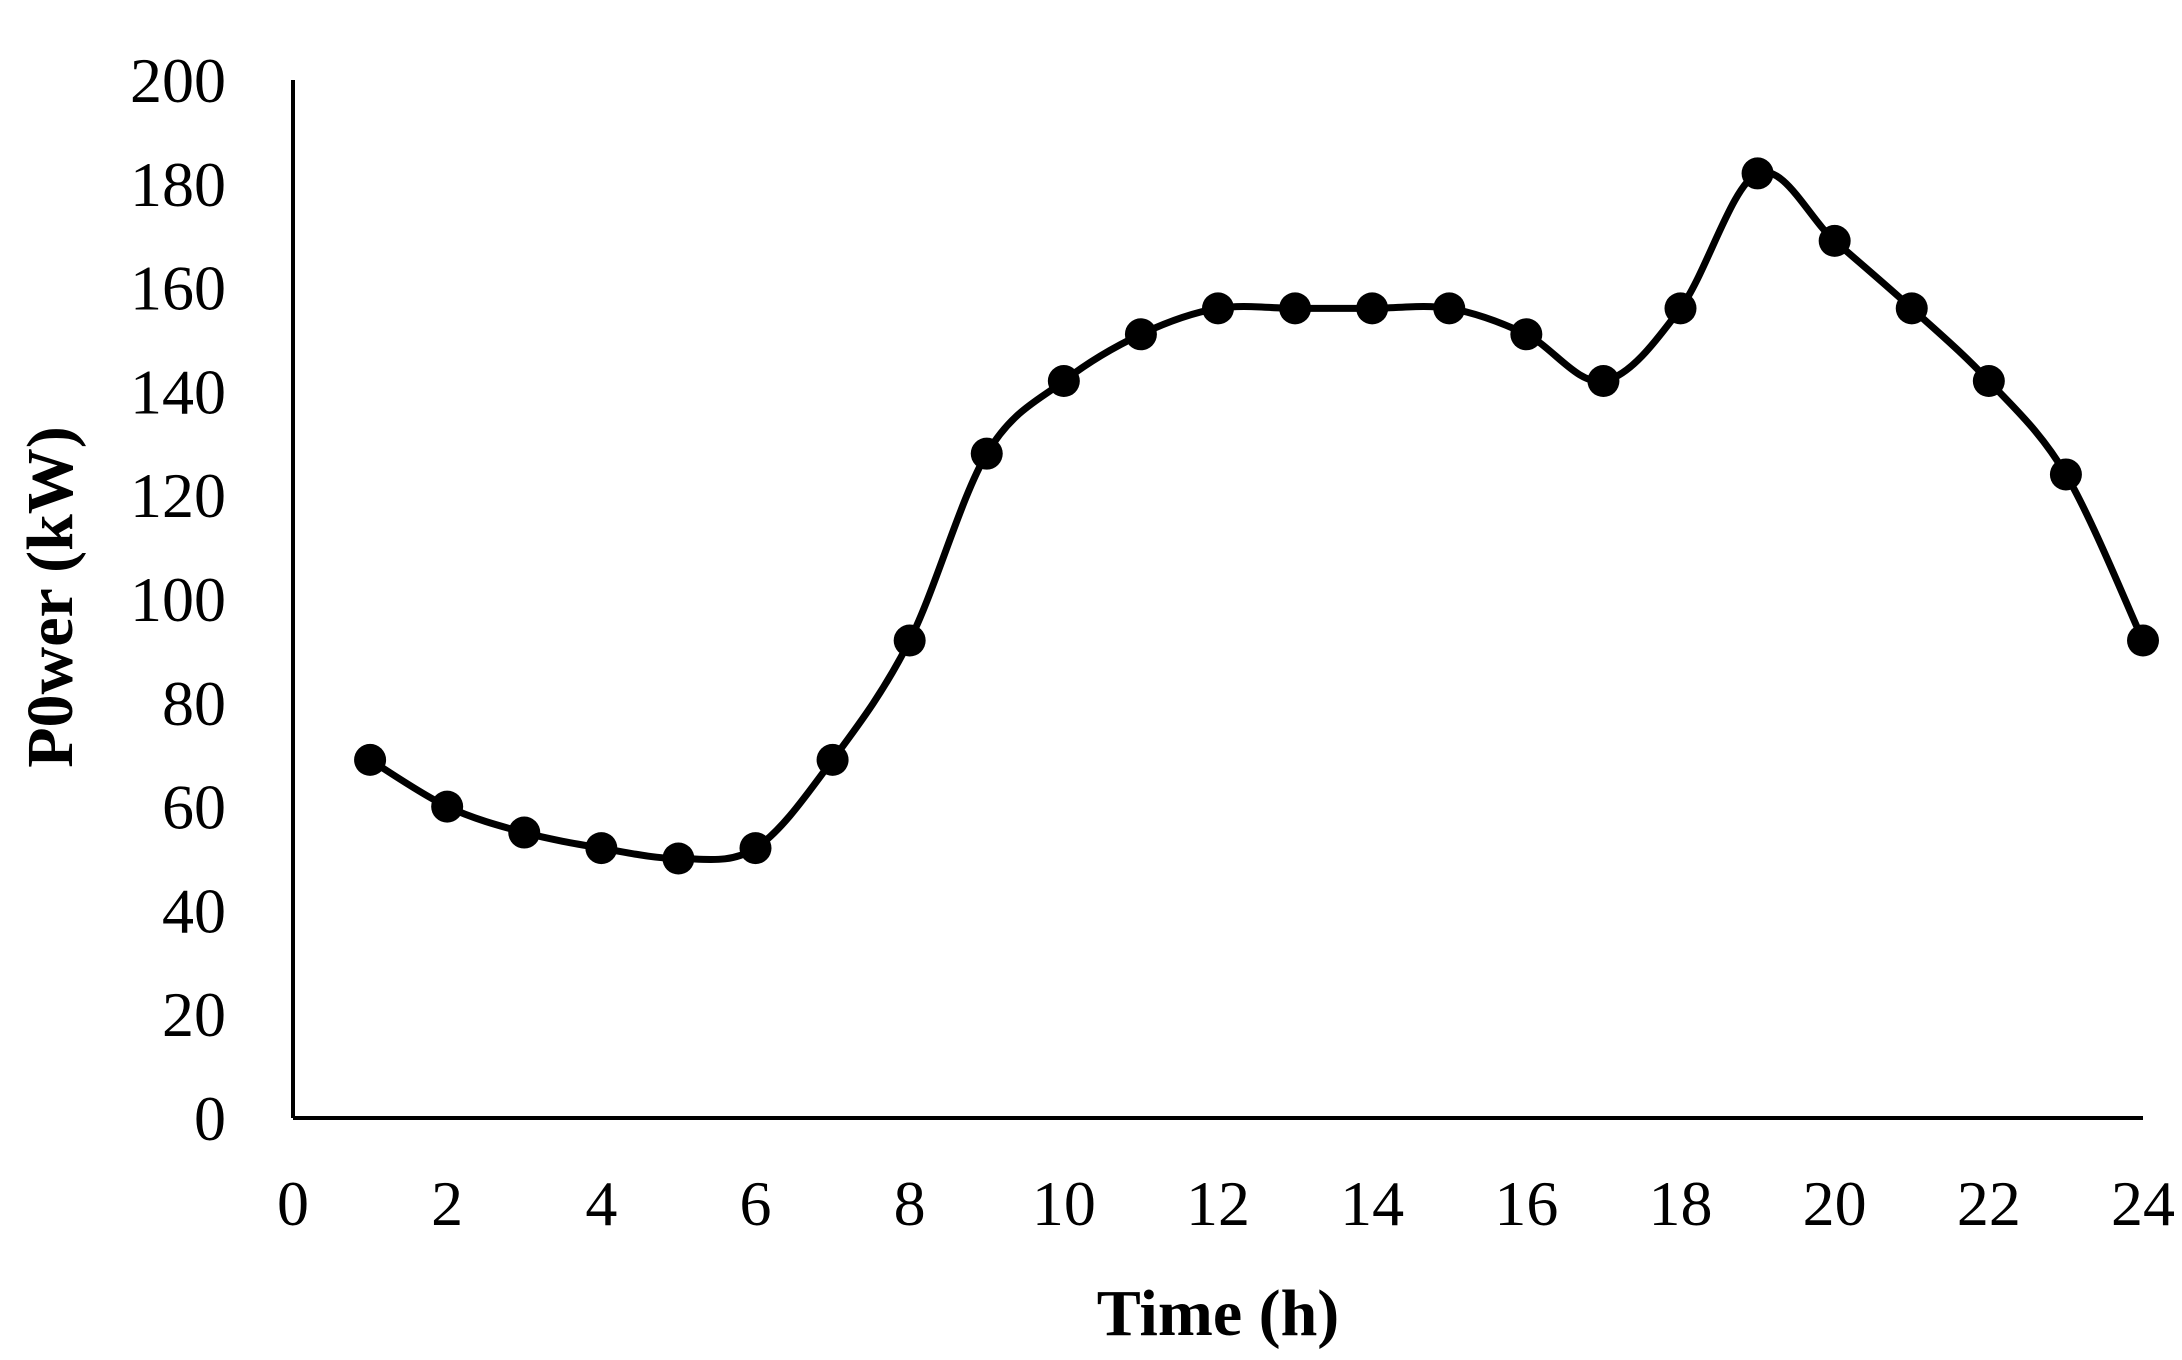  What do you see at coordinates (293, 1203) in the screenshot?
I see `x-tick-label: 0` at bounding box center [293, 1203].